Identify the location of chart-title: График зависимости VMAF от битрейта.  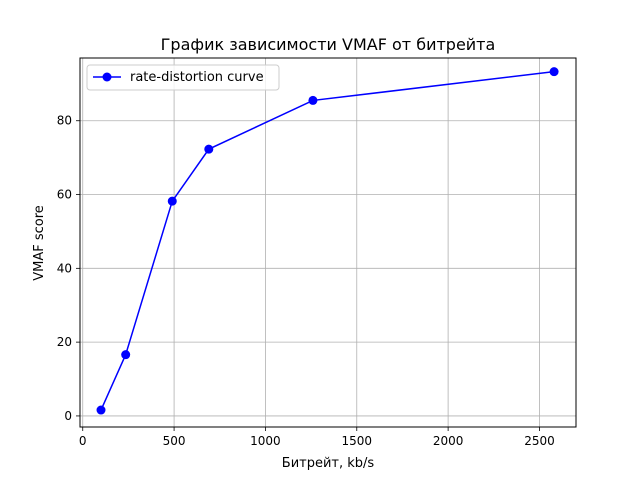
(328, 44).